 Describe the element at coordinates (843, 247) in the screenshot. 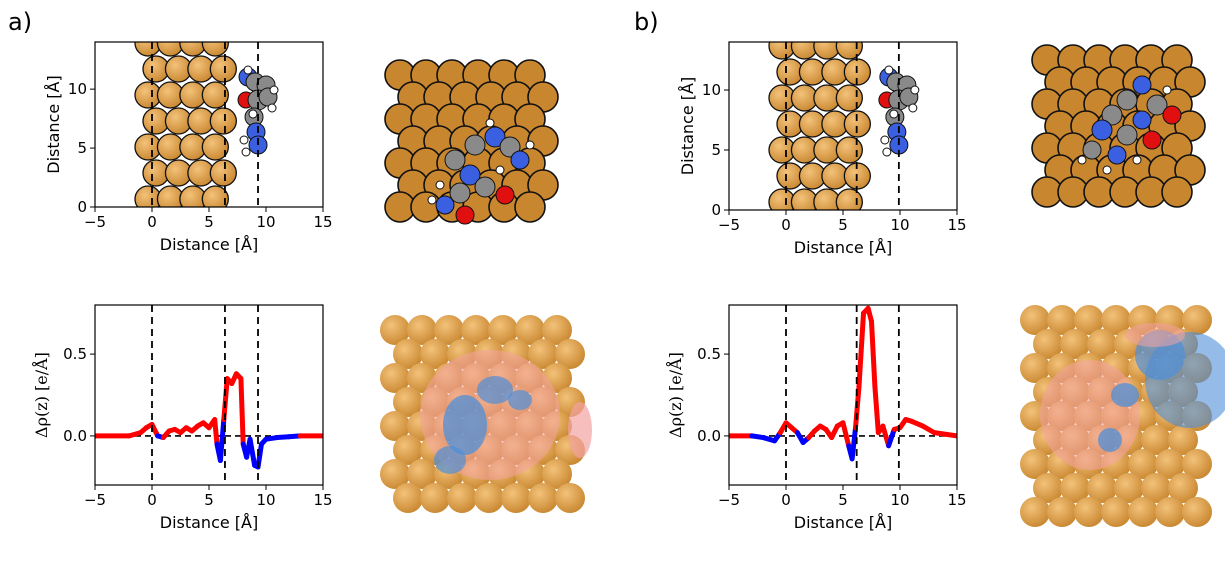

I see `x-axis-label: Distance [Å]` at that location.